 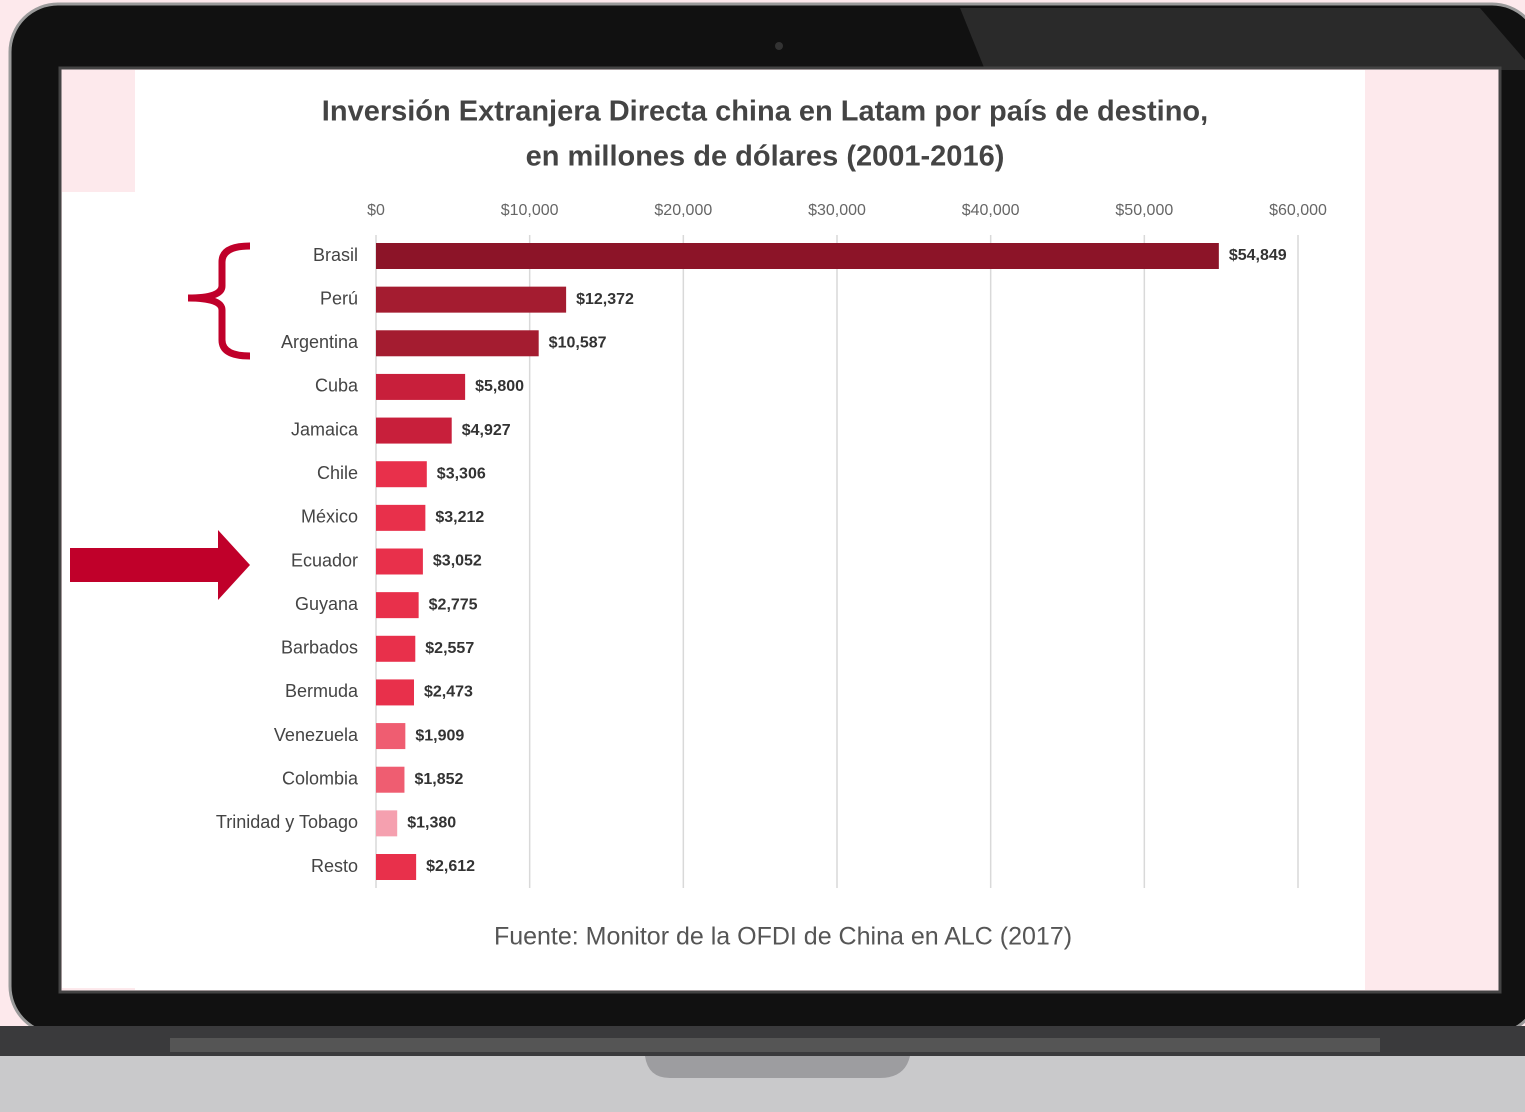 What do you see at coordinates (316, 735) in the screenshot?
I see `y-tick-label: Venezuela` at bounding box center [316, 735].